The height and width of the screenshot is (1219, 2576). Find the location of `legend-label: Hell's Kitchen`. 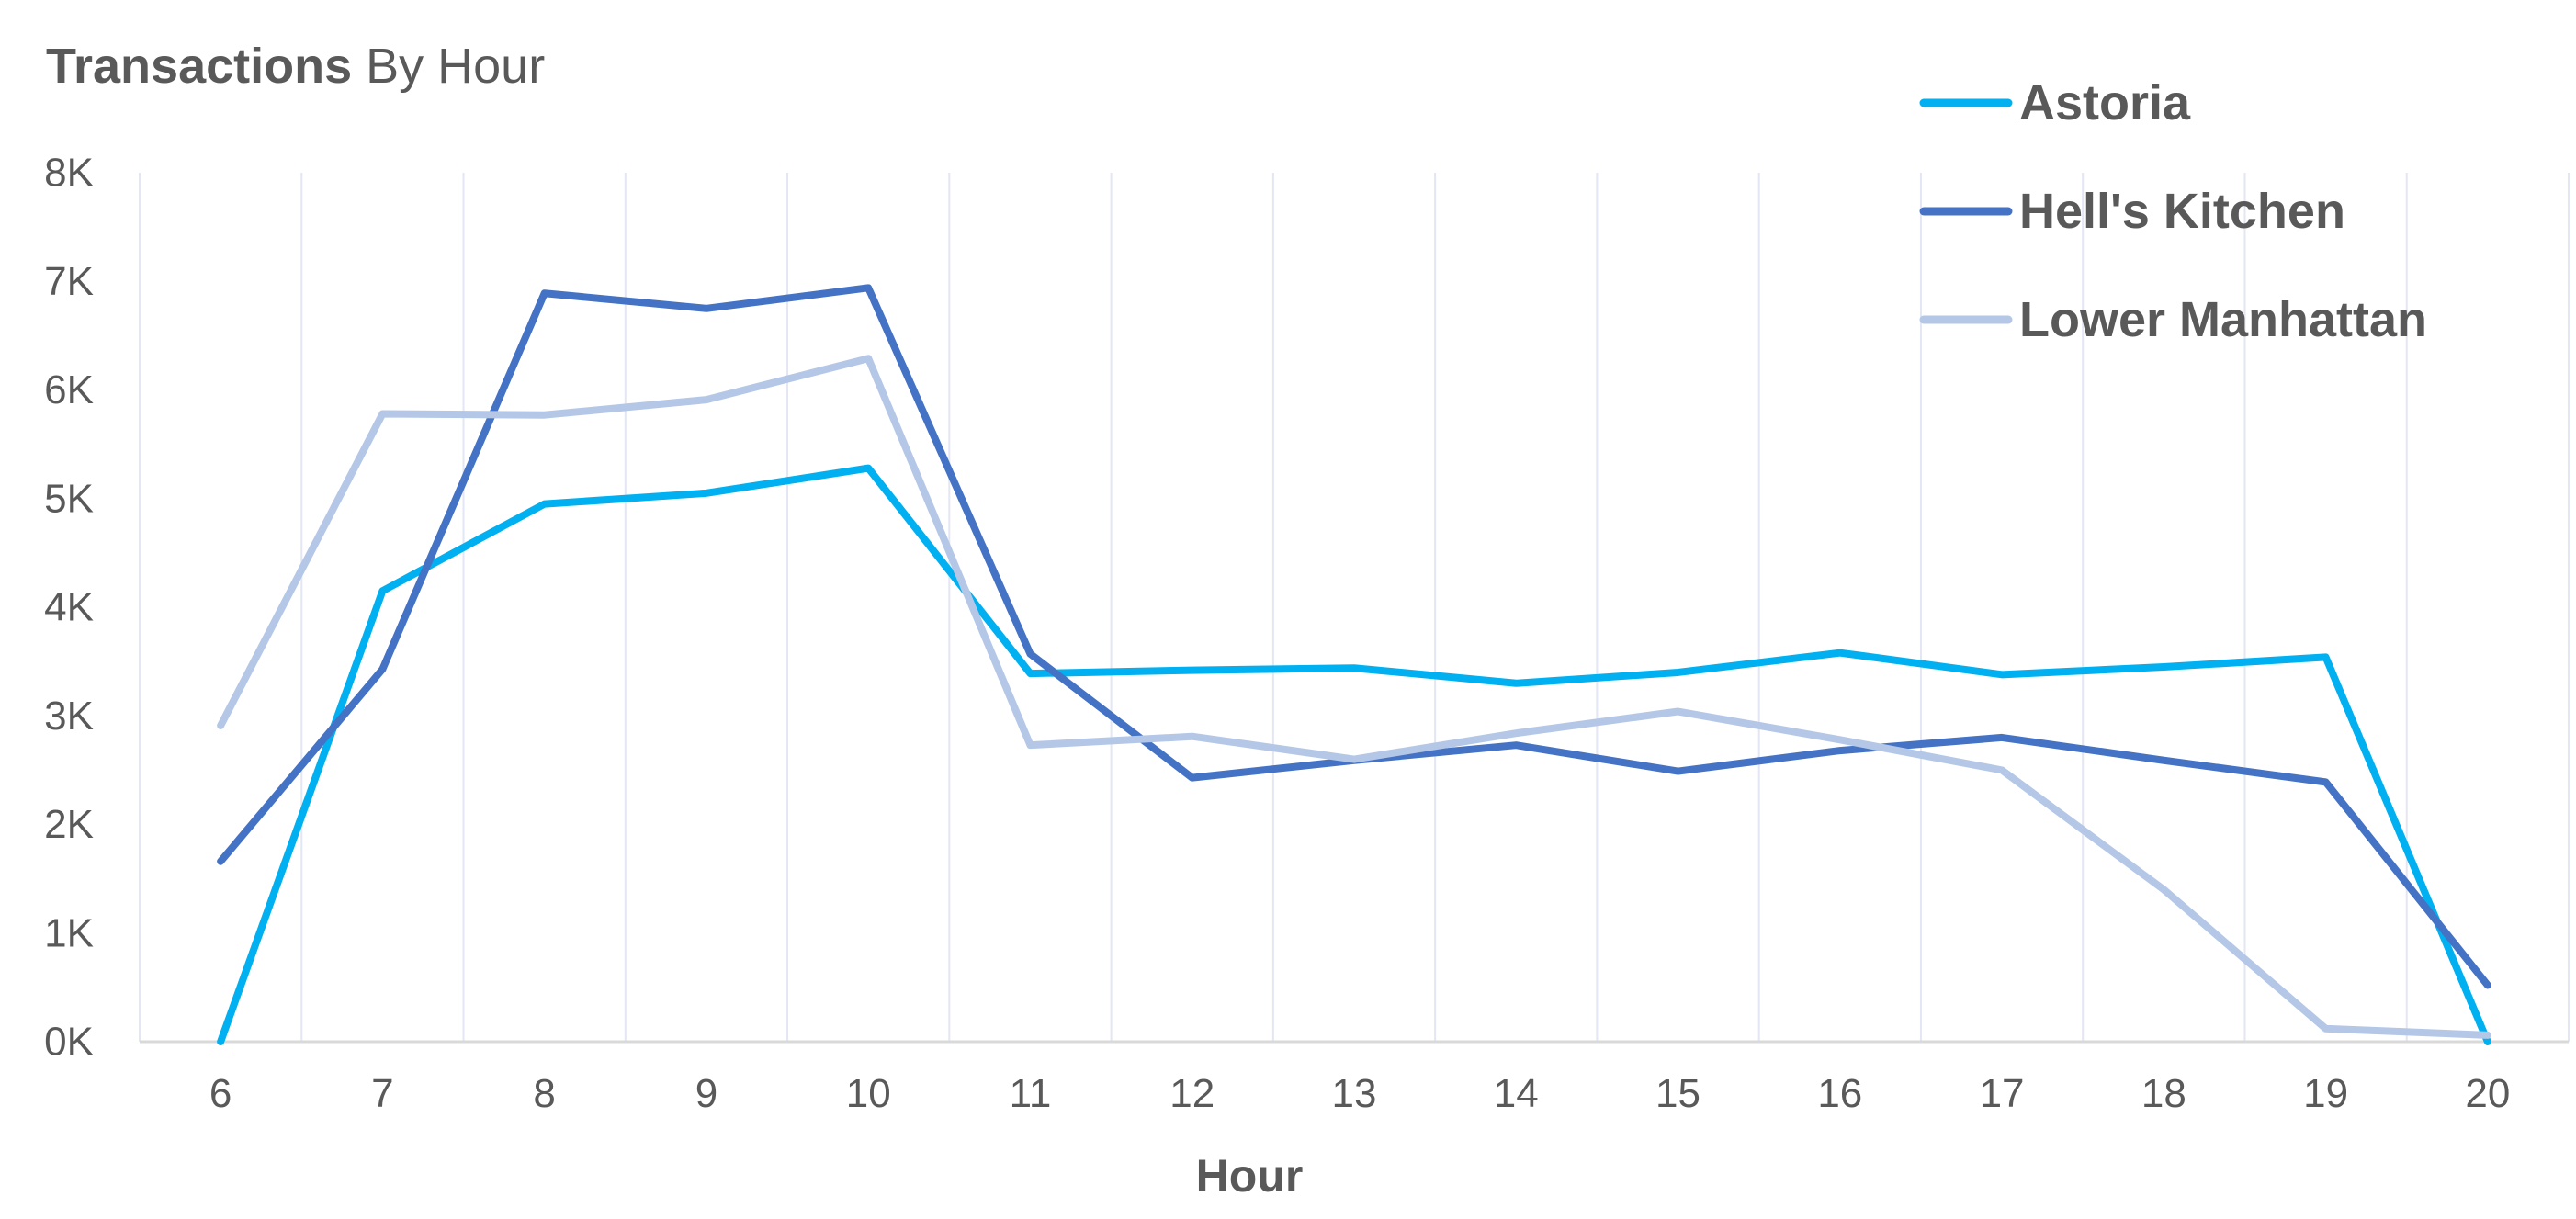

legend-label: Hell's Kitchen is located at coordinates (2182, 211).